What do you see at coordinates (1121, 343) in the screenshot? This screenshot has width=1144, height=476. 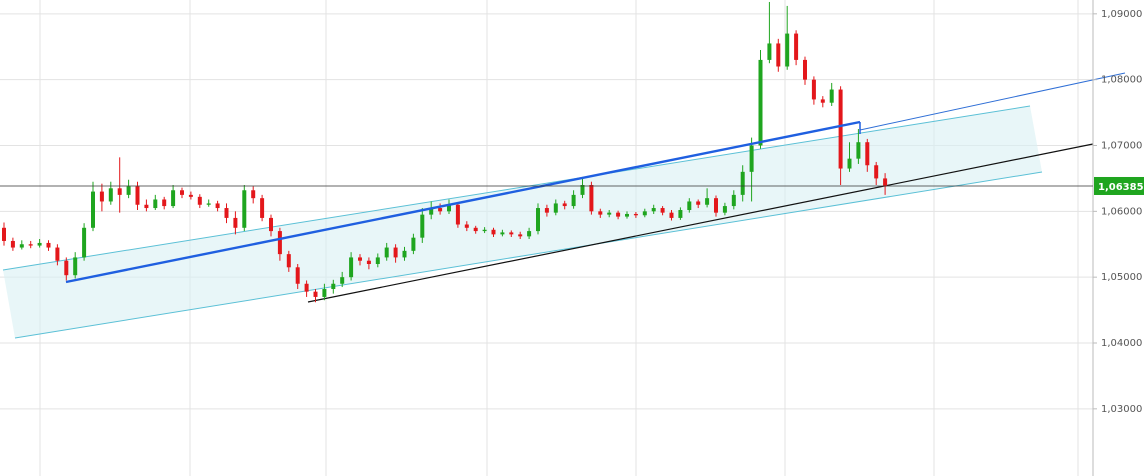 I see `y-tick-label: 1,04000` at bounding box center [1121, 343].